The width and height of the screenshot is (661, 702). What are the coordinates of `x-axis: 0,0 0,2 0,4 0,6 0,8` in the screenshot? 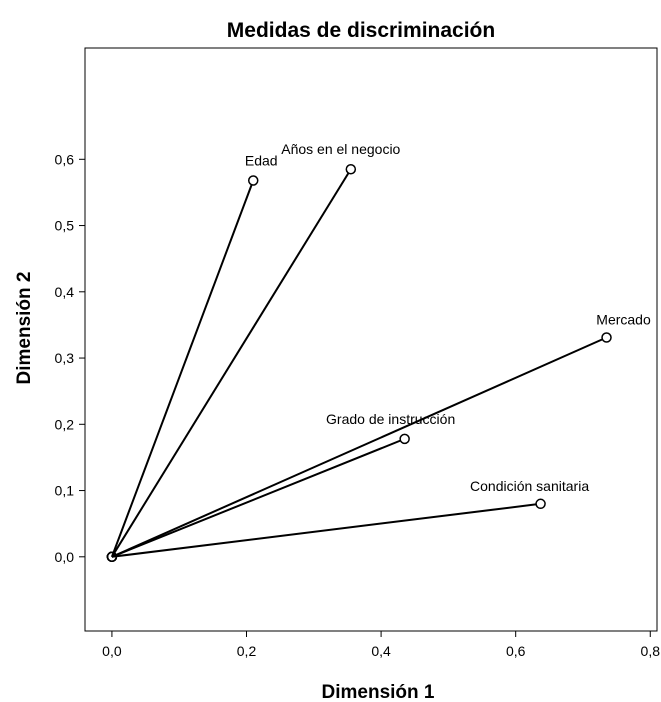 It's located at (381, 645).